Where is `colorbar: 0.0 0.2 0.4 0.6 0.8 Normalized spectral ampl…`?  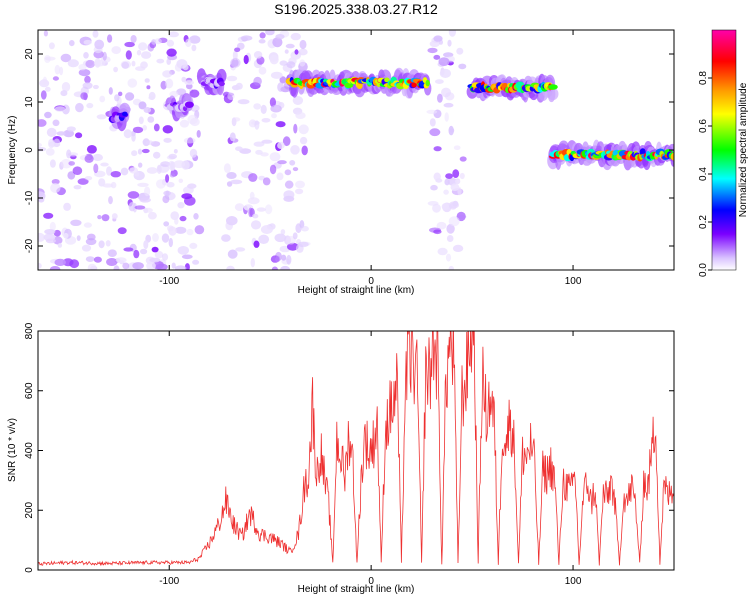
colorbar: 0.0 0.2 0.4 0.6 0.8 Normalized spectral ampl… is located at coordinates (723, 153).